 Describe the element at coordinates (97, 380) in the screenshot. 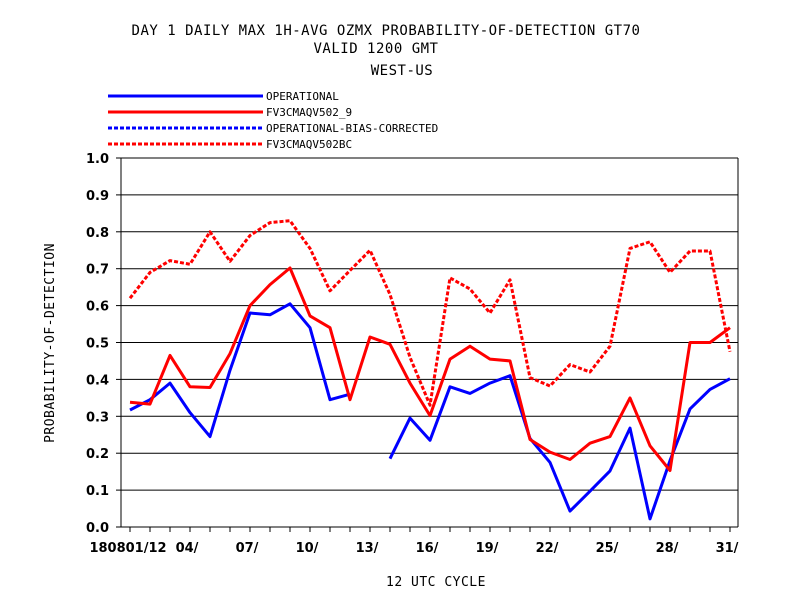

I see `y-tick-label: 0.4` at that location.